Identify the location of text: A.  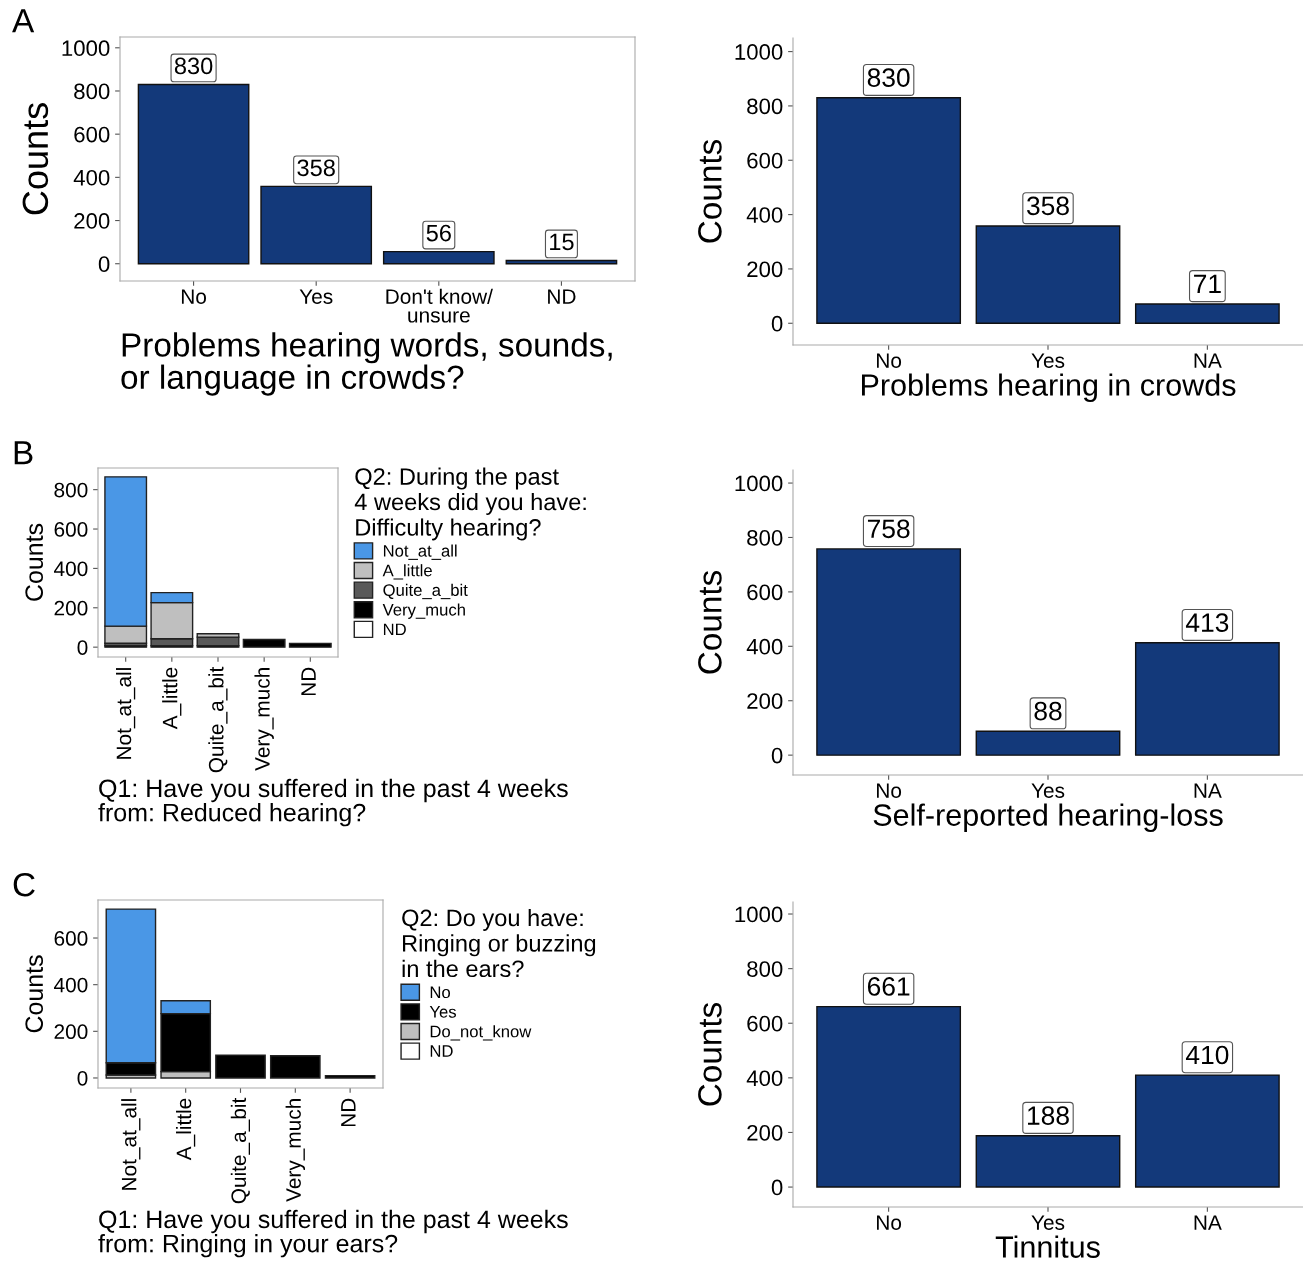
(23, 21).